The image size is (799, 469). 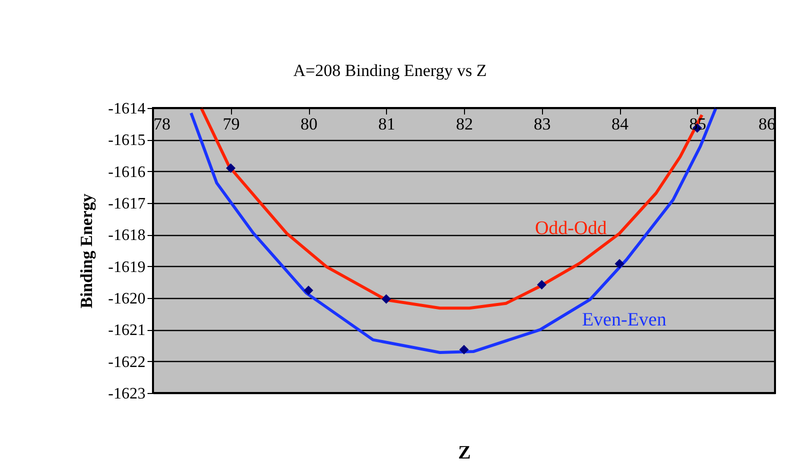 I want to click on x-tick-label: 78, so click(x=162, y=124).